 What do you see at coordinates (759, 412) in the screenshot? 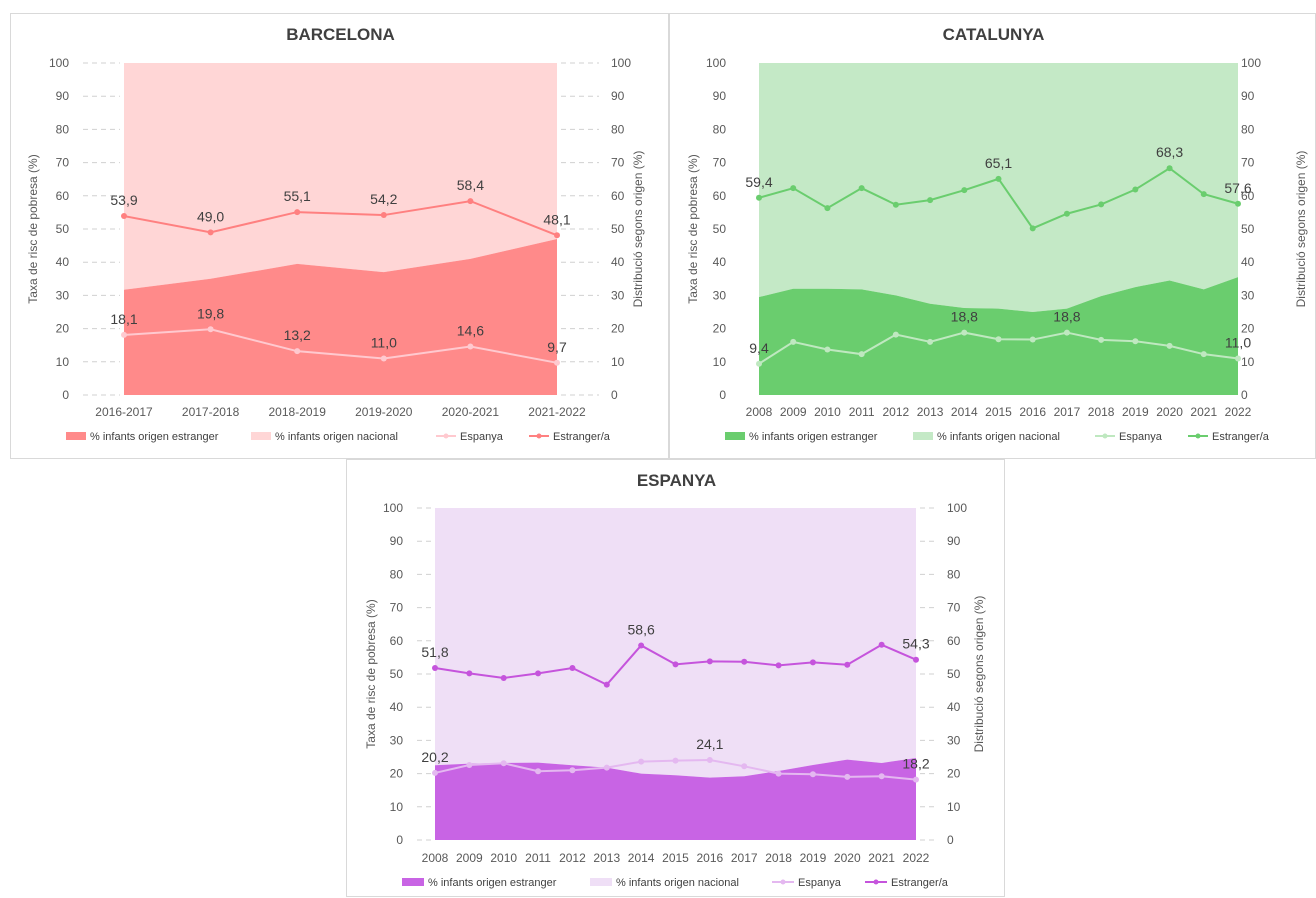
I see `x-tick-label: 2008` at bounding box center [759, 412].